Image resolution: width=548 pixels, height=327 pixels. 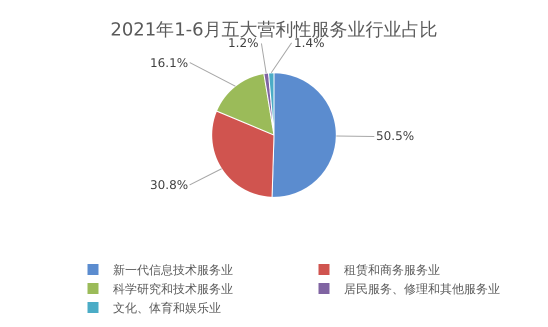 I want to click on legend-label: 科学研究和技术服务业, so click(x=173, y=289).